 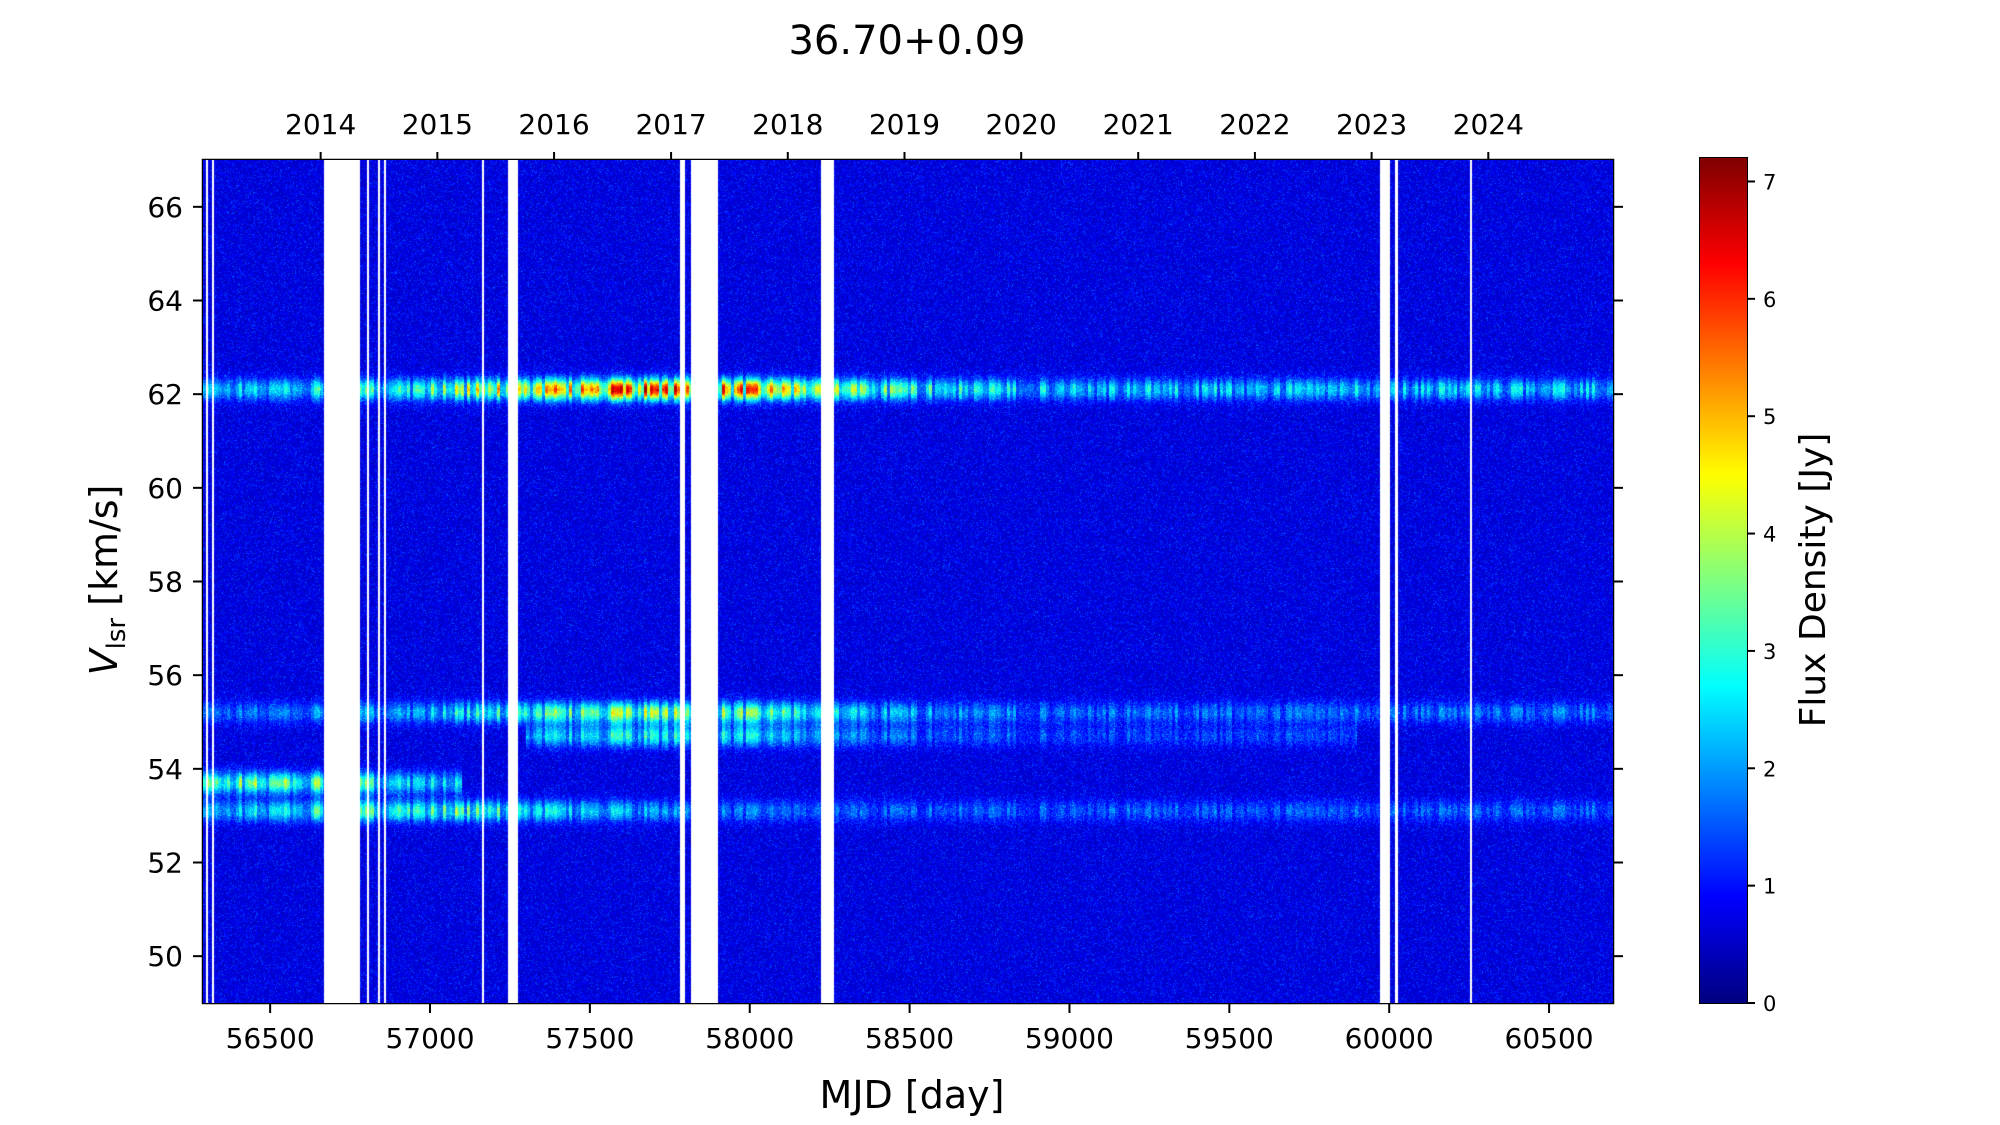 I want to click on colorbar-tick-label: 2, so click(x=1769, y=769).